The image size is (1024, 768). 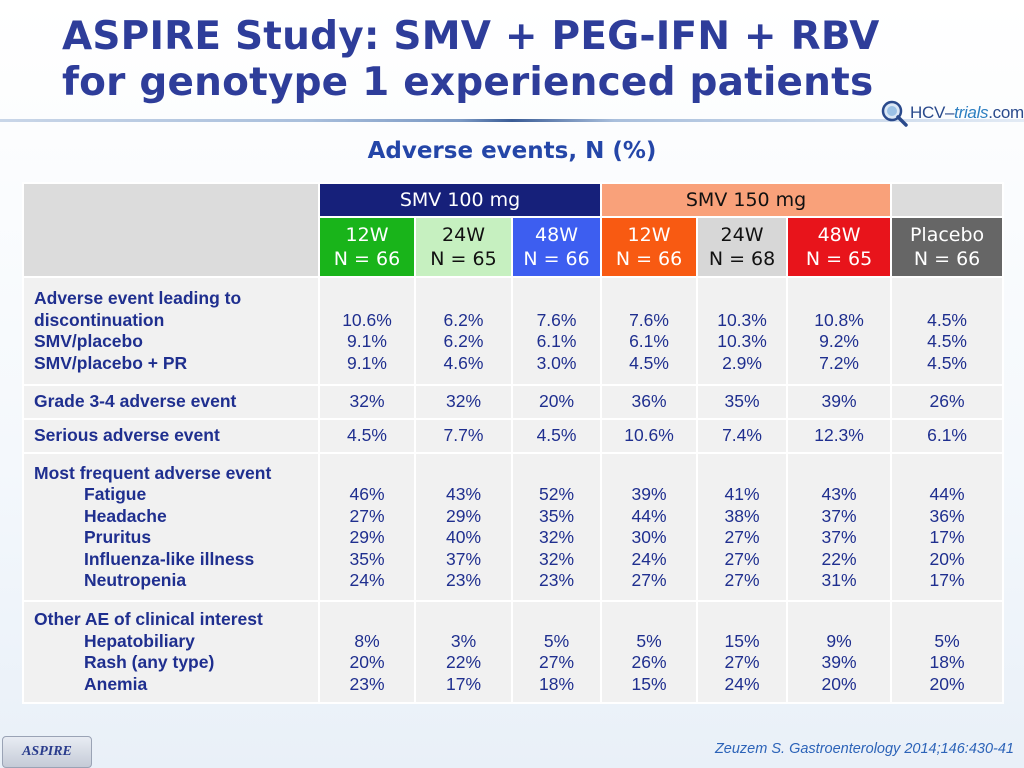 What do you see at coordinates (139, 640) in the screenshot?
I see `row-sublabel: Hepatobiliary` at bounding box center [139, 640].